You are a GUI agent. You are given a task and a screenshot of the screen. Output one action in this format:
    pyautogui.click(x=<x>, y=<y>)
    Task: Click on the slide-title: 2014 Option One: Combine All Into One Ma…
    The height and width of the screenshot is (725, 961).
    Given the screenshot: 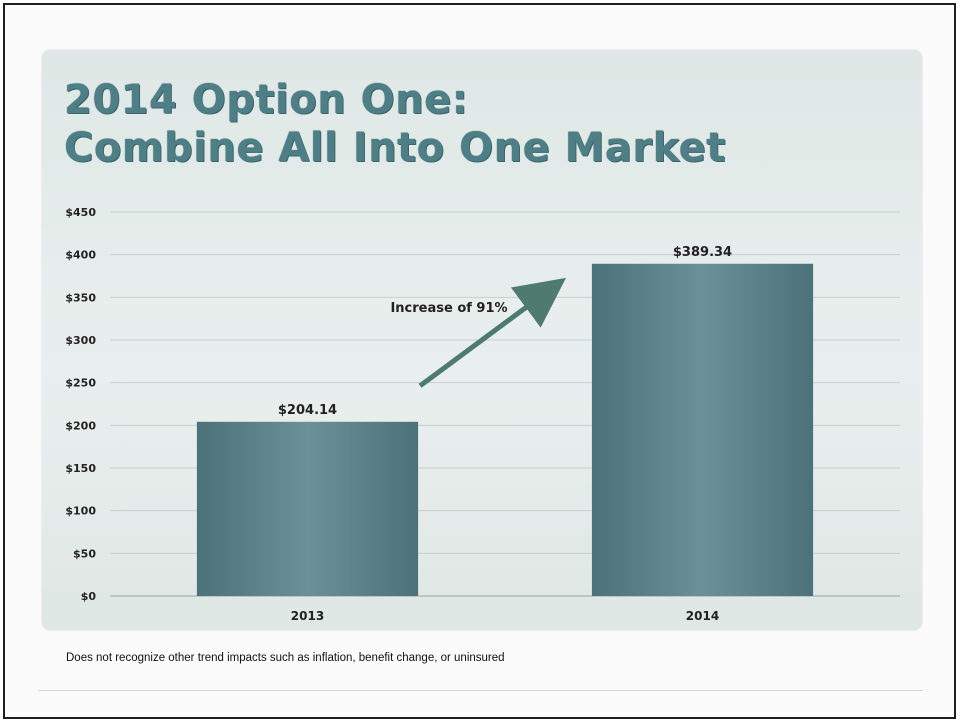 What is the action you would take?
    pyautogui.click(x=395, y=124)
    